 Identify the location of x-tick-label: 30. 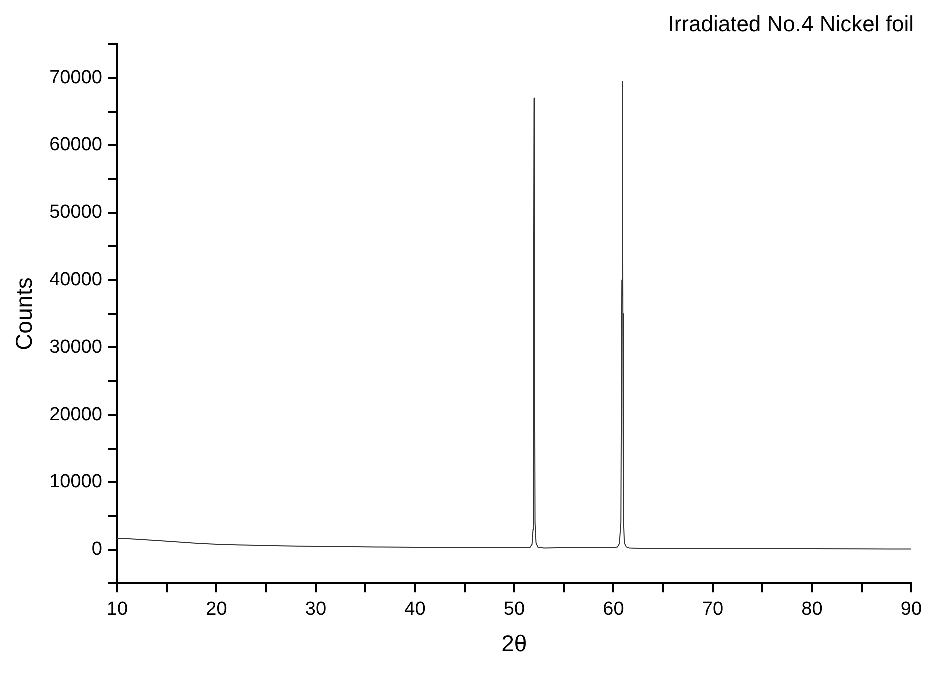
(316, 609).